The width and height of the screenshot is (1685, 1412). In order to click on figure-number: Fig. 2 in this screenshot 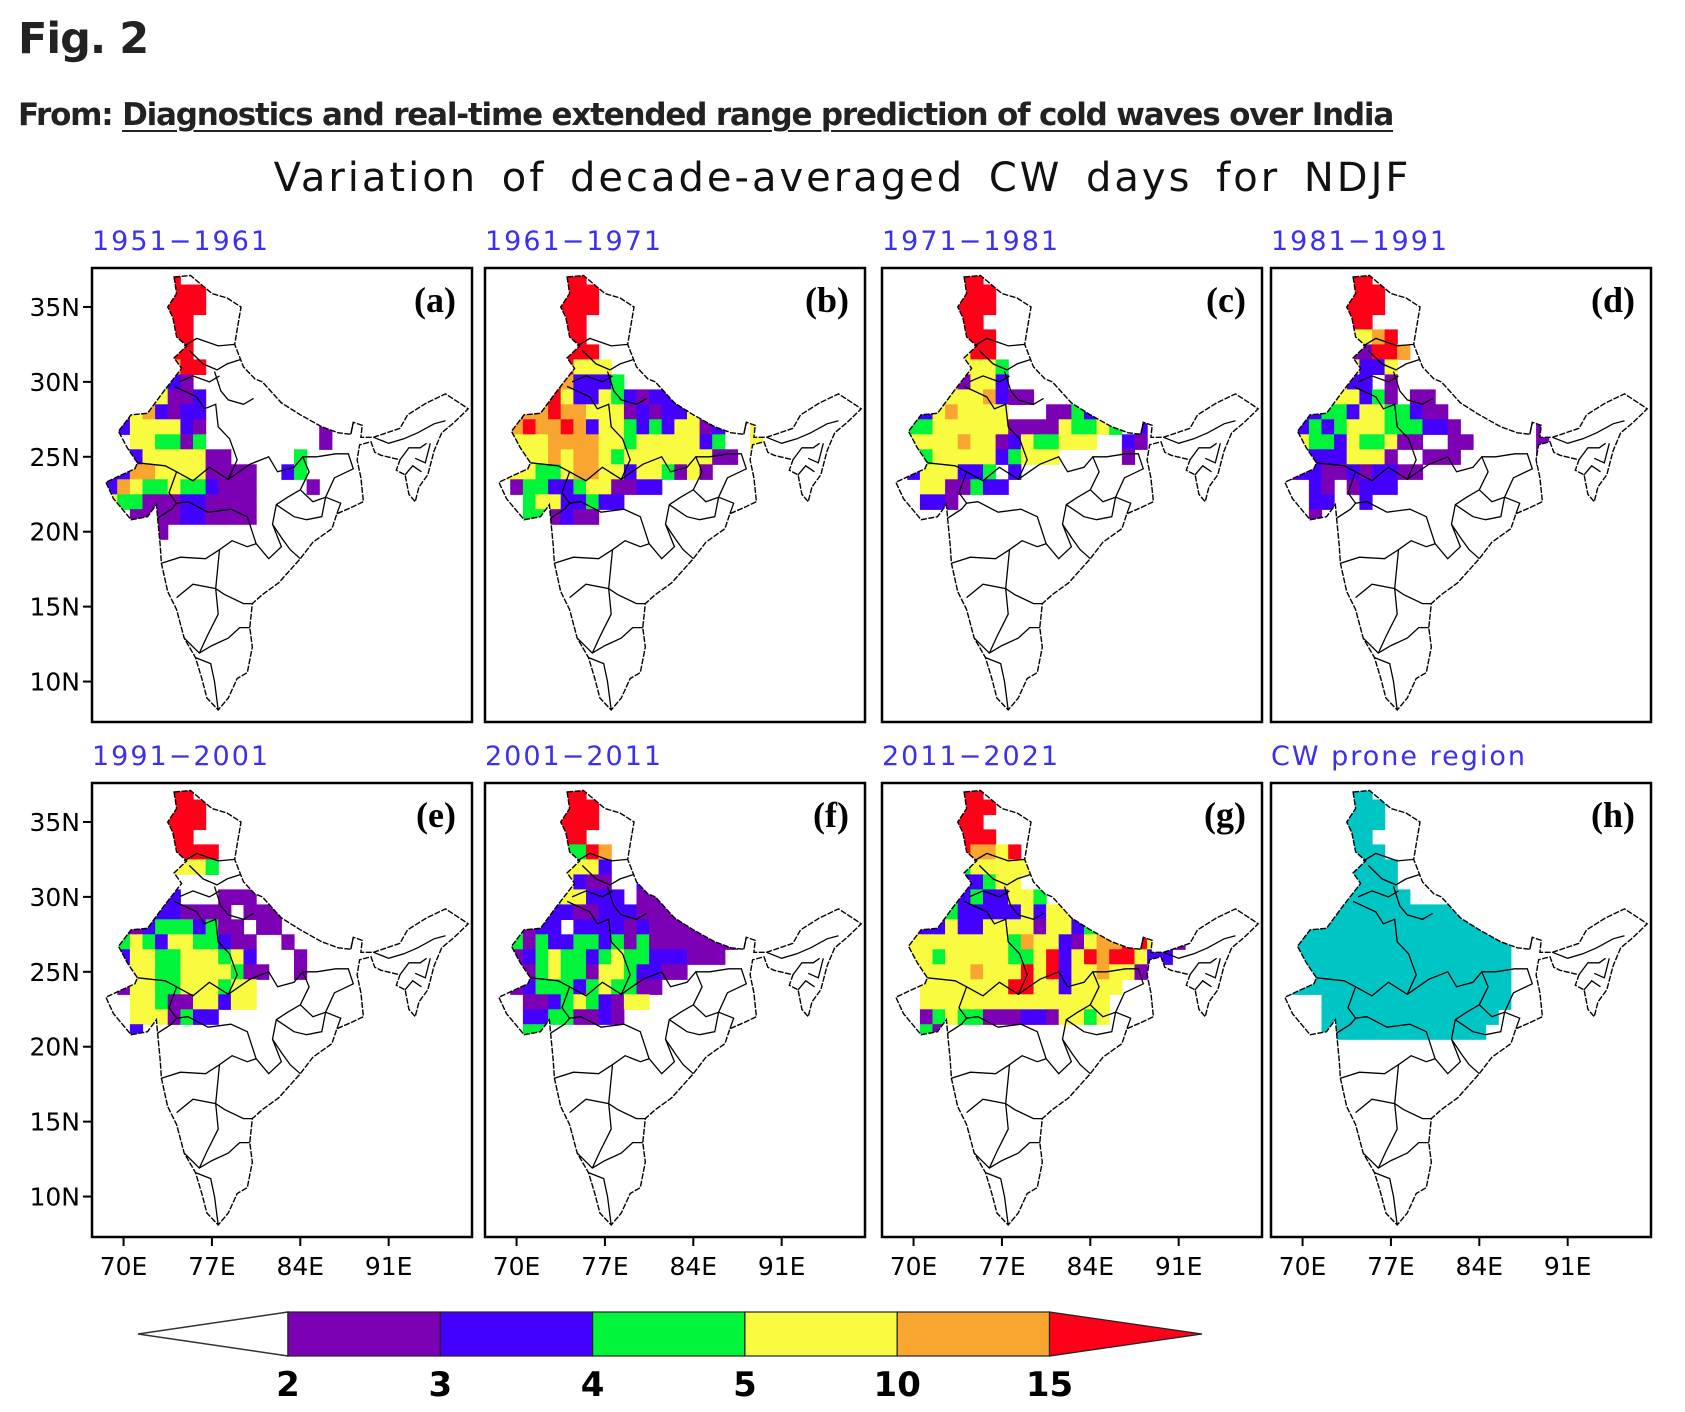, I will do `click(83, 39)`.